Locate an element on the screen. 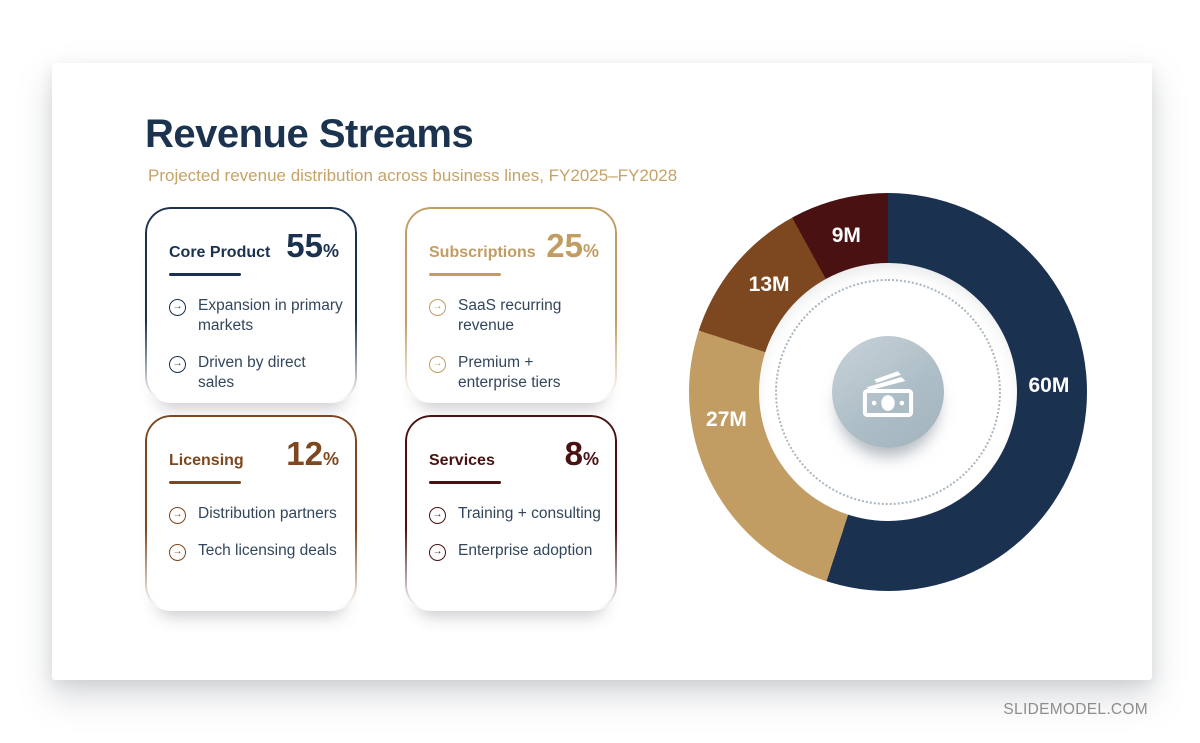 This screenshot has width=1200, height=743. bullet-item: → Distribution partners is located at coordinates (256, 514).